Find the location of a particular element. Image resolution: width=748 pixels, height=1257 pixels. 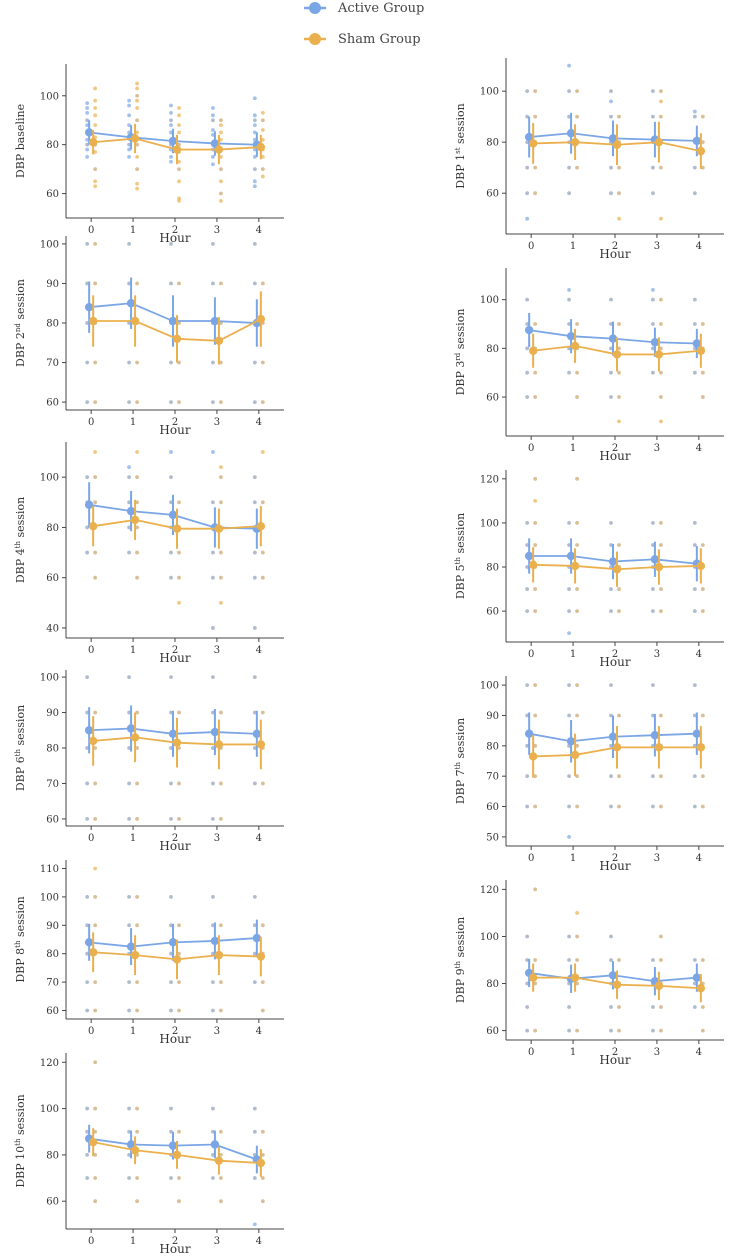

y-axis-title-main: DBP 3 is located at coordinates (460, 378).